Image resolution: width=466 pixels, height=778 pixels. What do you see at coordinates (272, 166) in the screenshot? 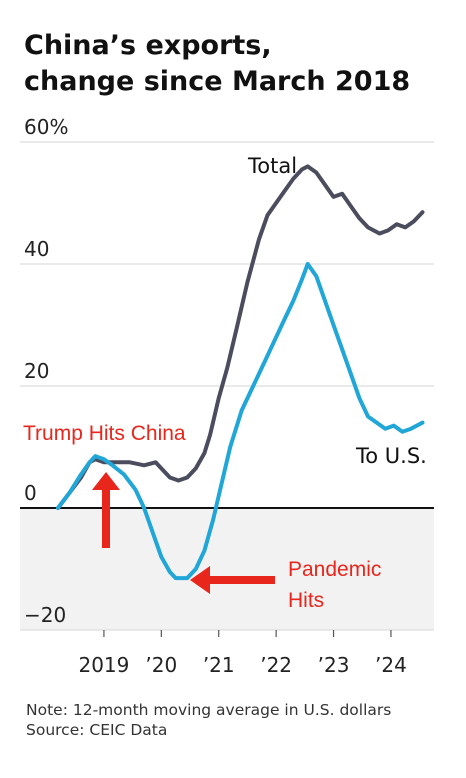
I see `series-label-total: Total` at bounding box center [272, 166].